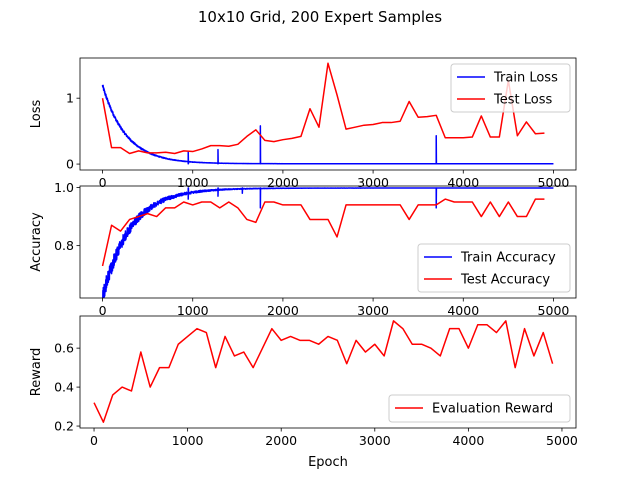  I want to click on y-tick-label: 0.6, so click(64, 348).